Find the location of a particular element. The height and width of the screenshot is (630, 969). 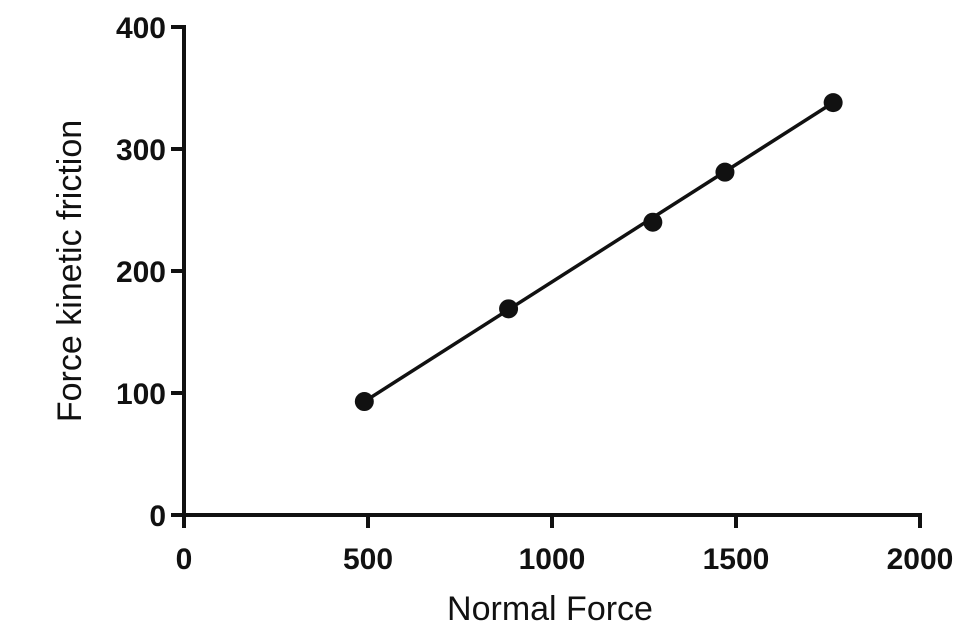

x-axis-title: Normal Force is located at coordinates (550, 609).